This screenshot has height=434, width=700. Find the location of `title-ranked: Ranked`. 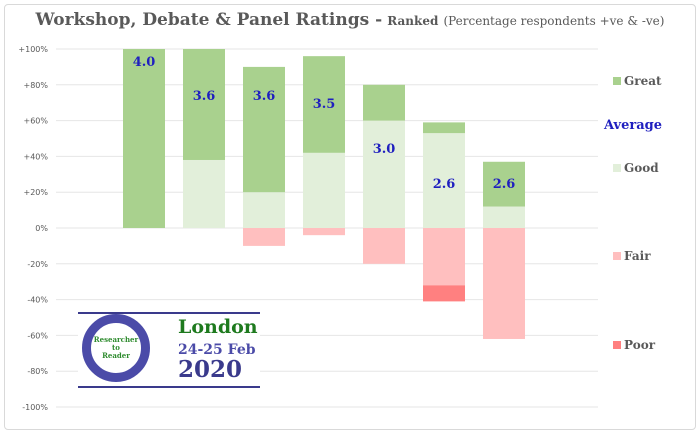

title-ranked: Ranked is located at coordinates (413, 21).